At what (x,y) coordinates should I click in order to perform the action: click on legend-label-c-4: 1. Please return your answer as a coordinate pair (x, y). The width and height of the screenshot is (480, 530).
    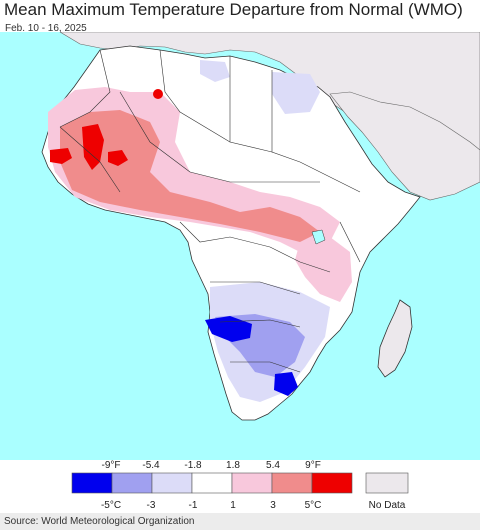
    Looking at the image, I should click on (233, 505).